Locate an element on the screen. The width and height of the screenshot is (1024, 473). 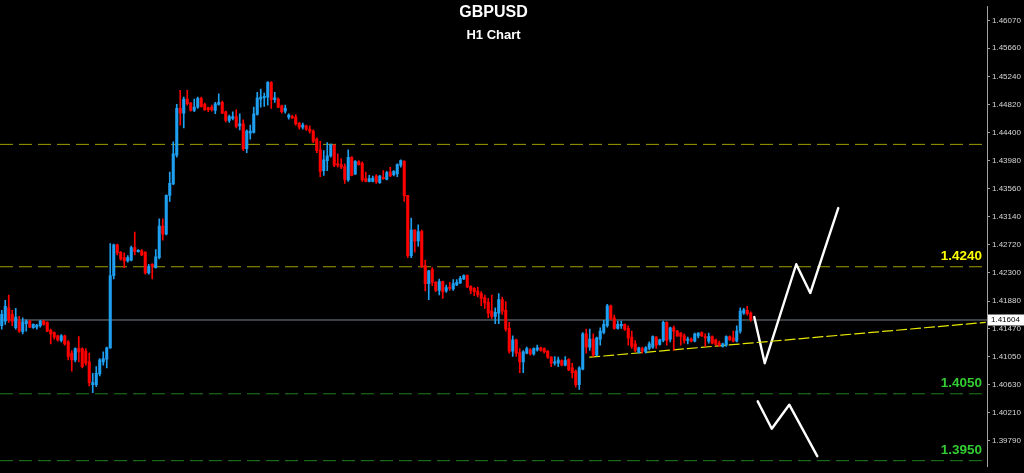
y-tick-label: 1.45660 is located at coordinates (1007, 48).